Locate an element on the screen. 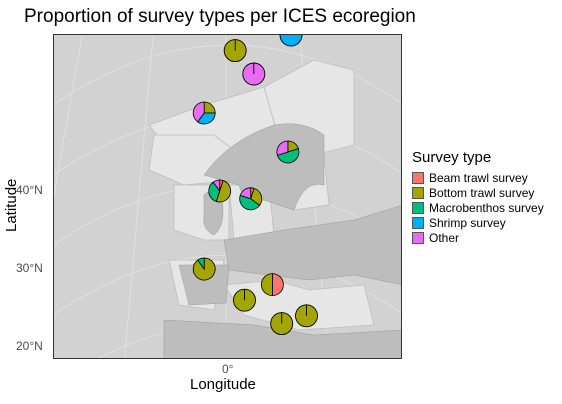 Image resolution: width=562 pixels, height=404 pixels. pie-barents-sea-south- is located at coordinates (254, 74).